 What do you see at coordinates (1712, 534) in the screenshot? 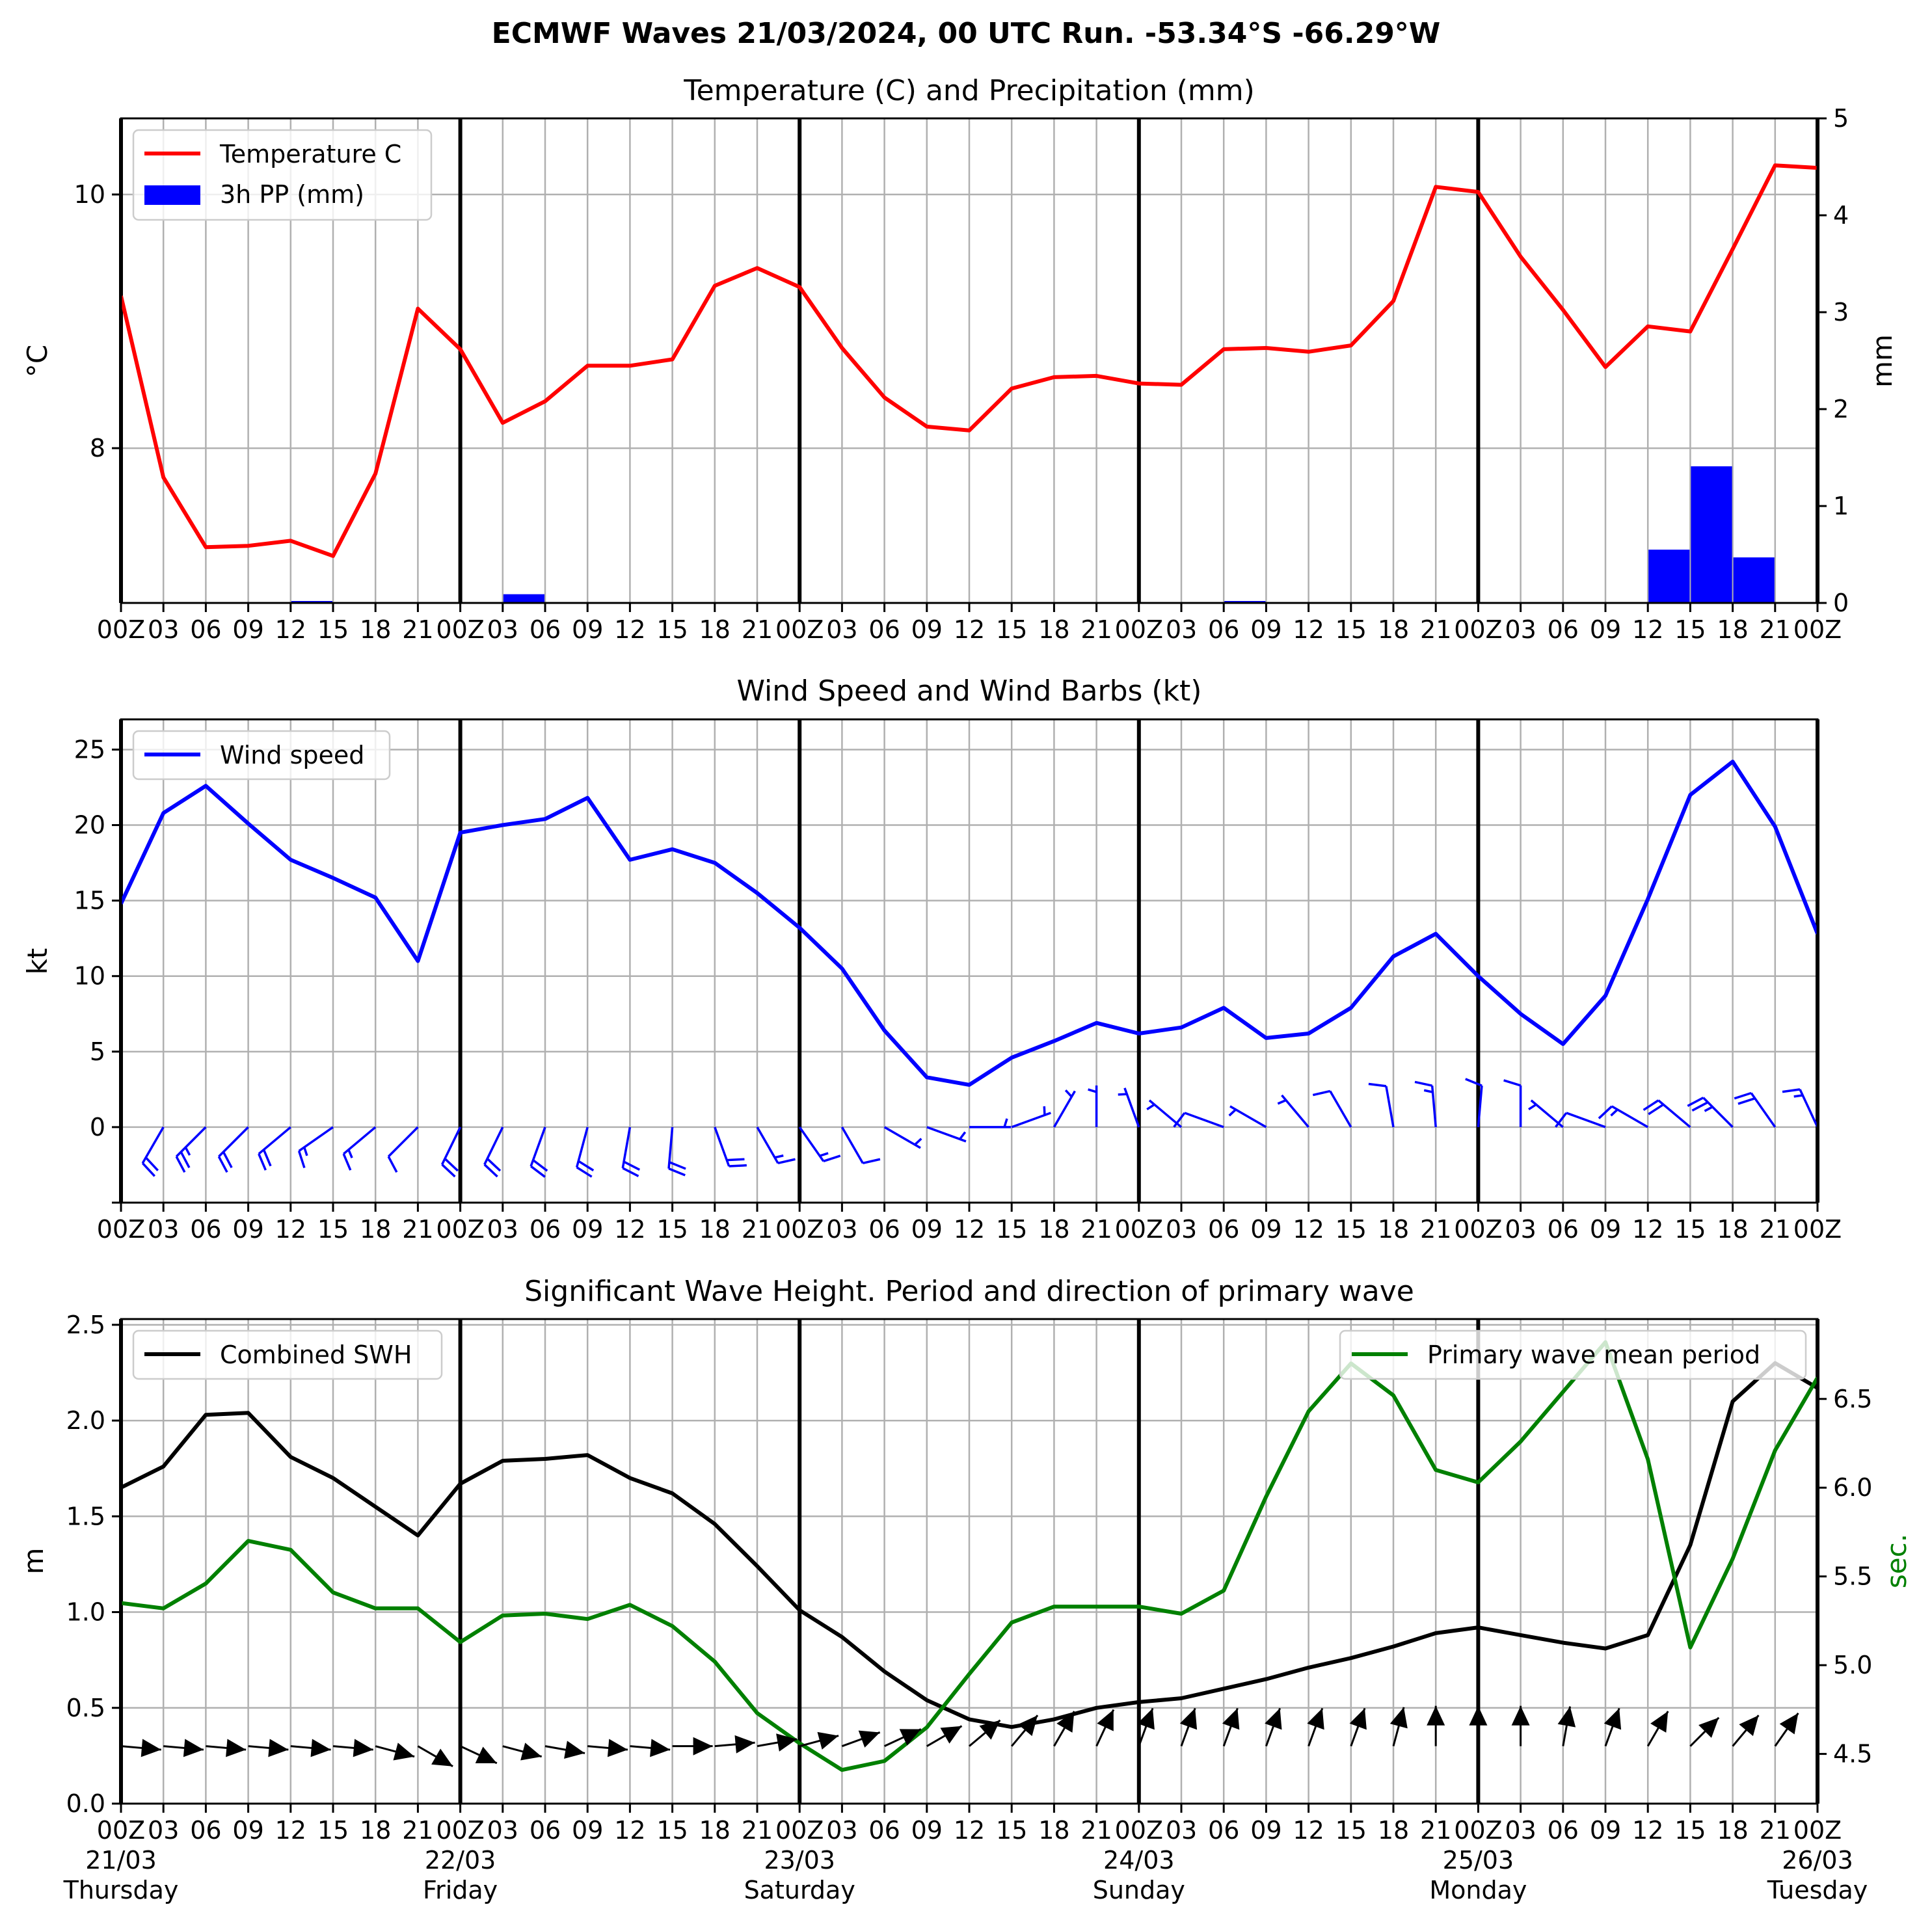
I see `precipitation-bar` at bounding box center [1712, 534].